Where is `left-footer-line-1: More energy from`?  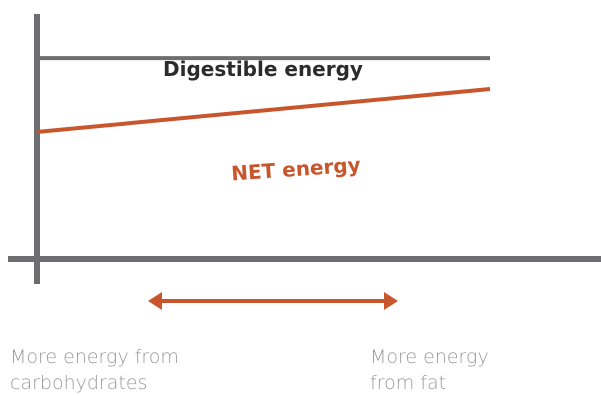 left-footer-line-1: More energy from is located at coordinates (94, 357).